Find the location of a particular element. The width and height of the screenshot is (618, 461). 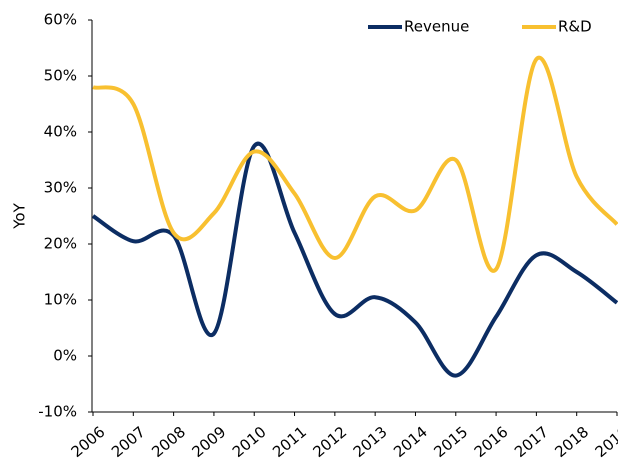

x-tick-label: 2019 is located at coordinates (605, 442).